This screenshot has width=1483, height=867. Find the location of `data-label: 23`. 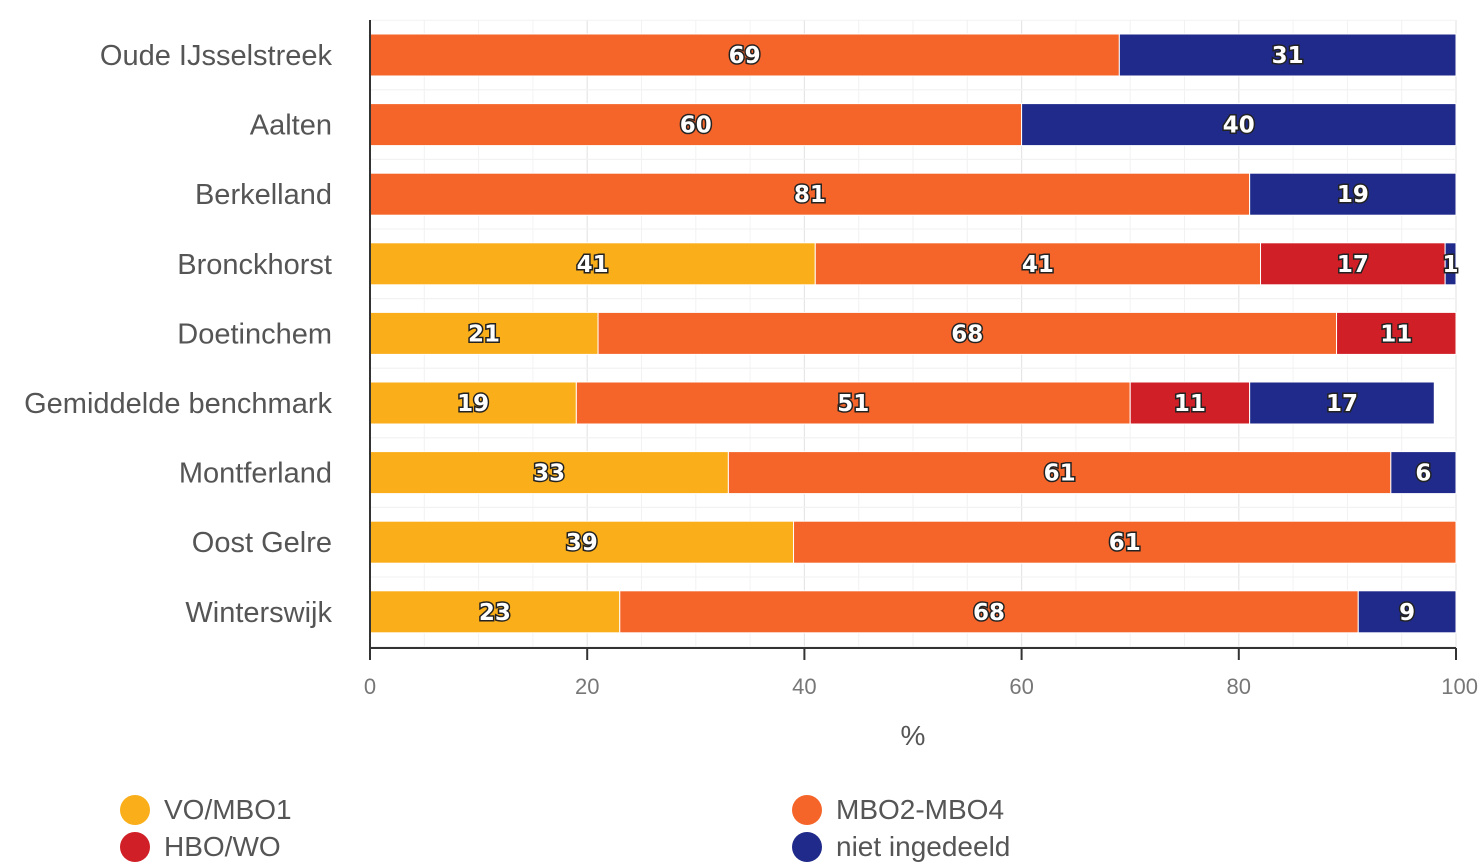

data-label: 23 is located at coordinates (495, 613).